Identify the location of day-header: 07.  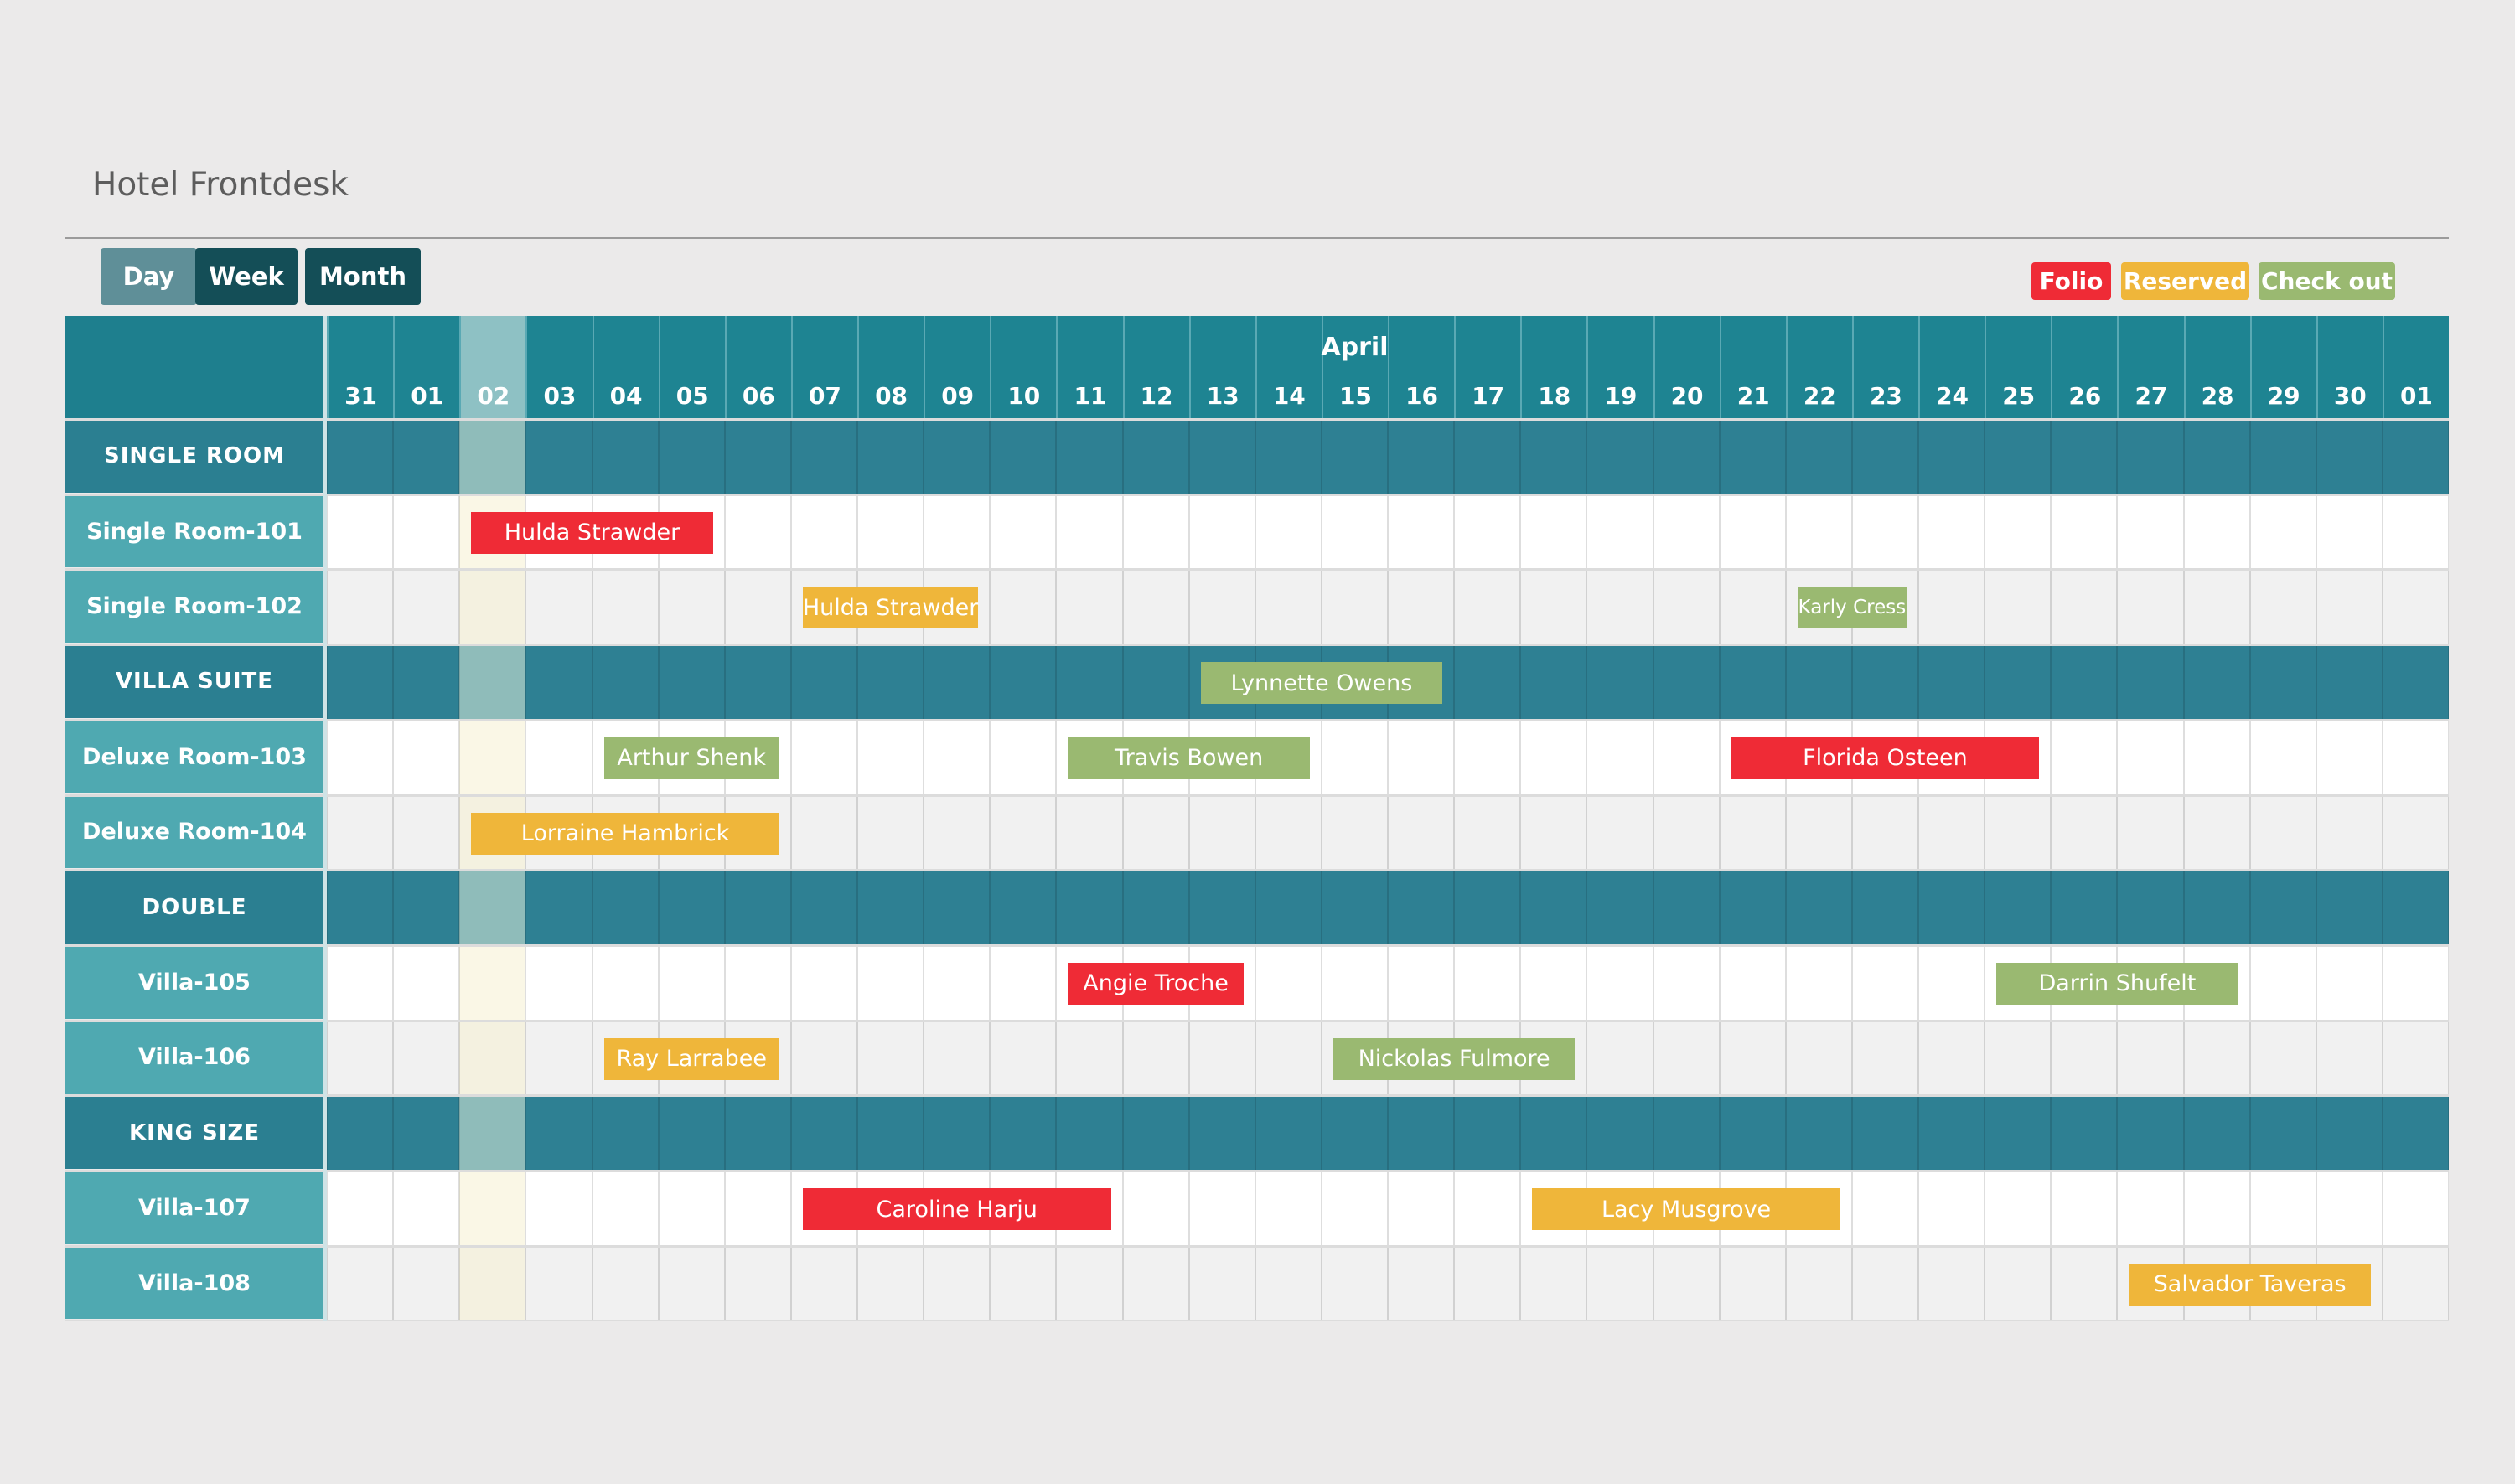
(823, 368).